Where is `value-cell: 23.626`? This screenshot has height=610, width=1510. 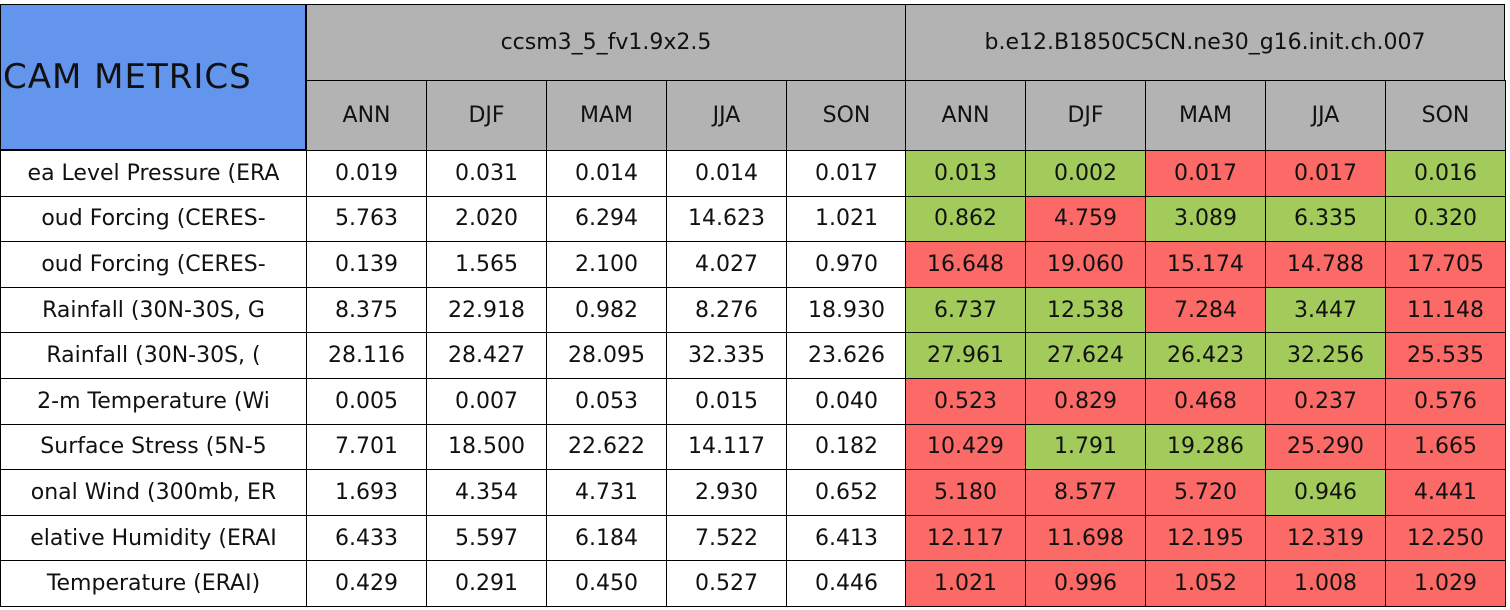
value-cell: 23.626 is located at coordinates (846, 355).